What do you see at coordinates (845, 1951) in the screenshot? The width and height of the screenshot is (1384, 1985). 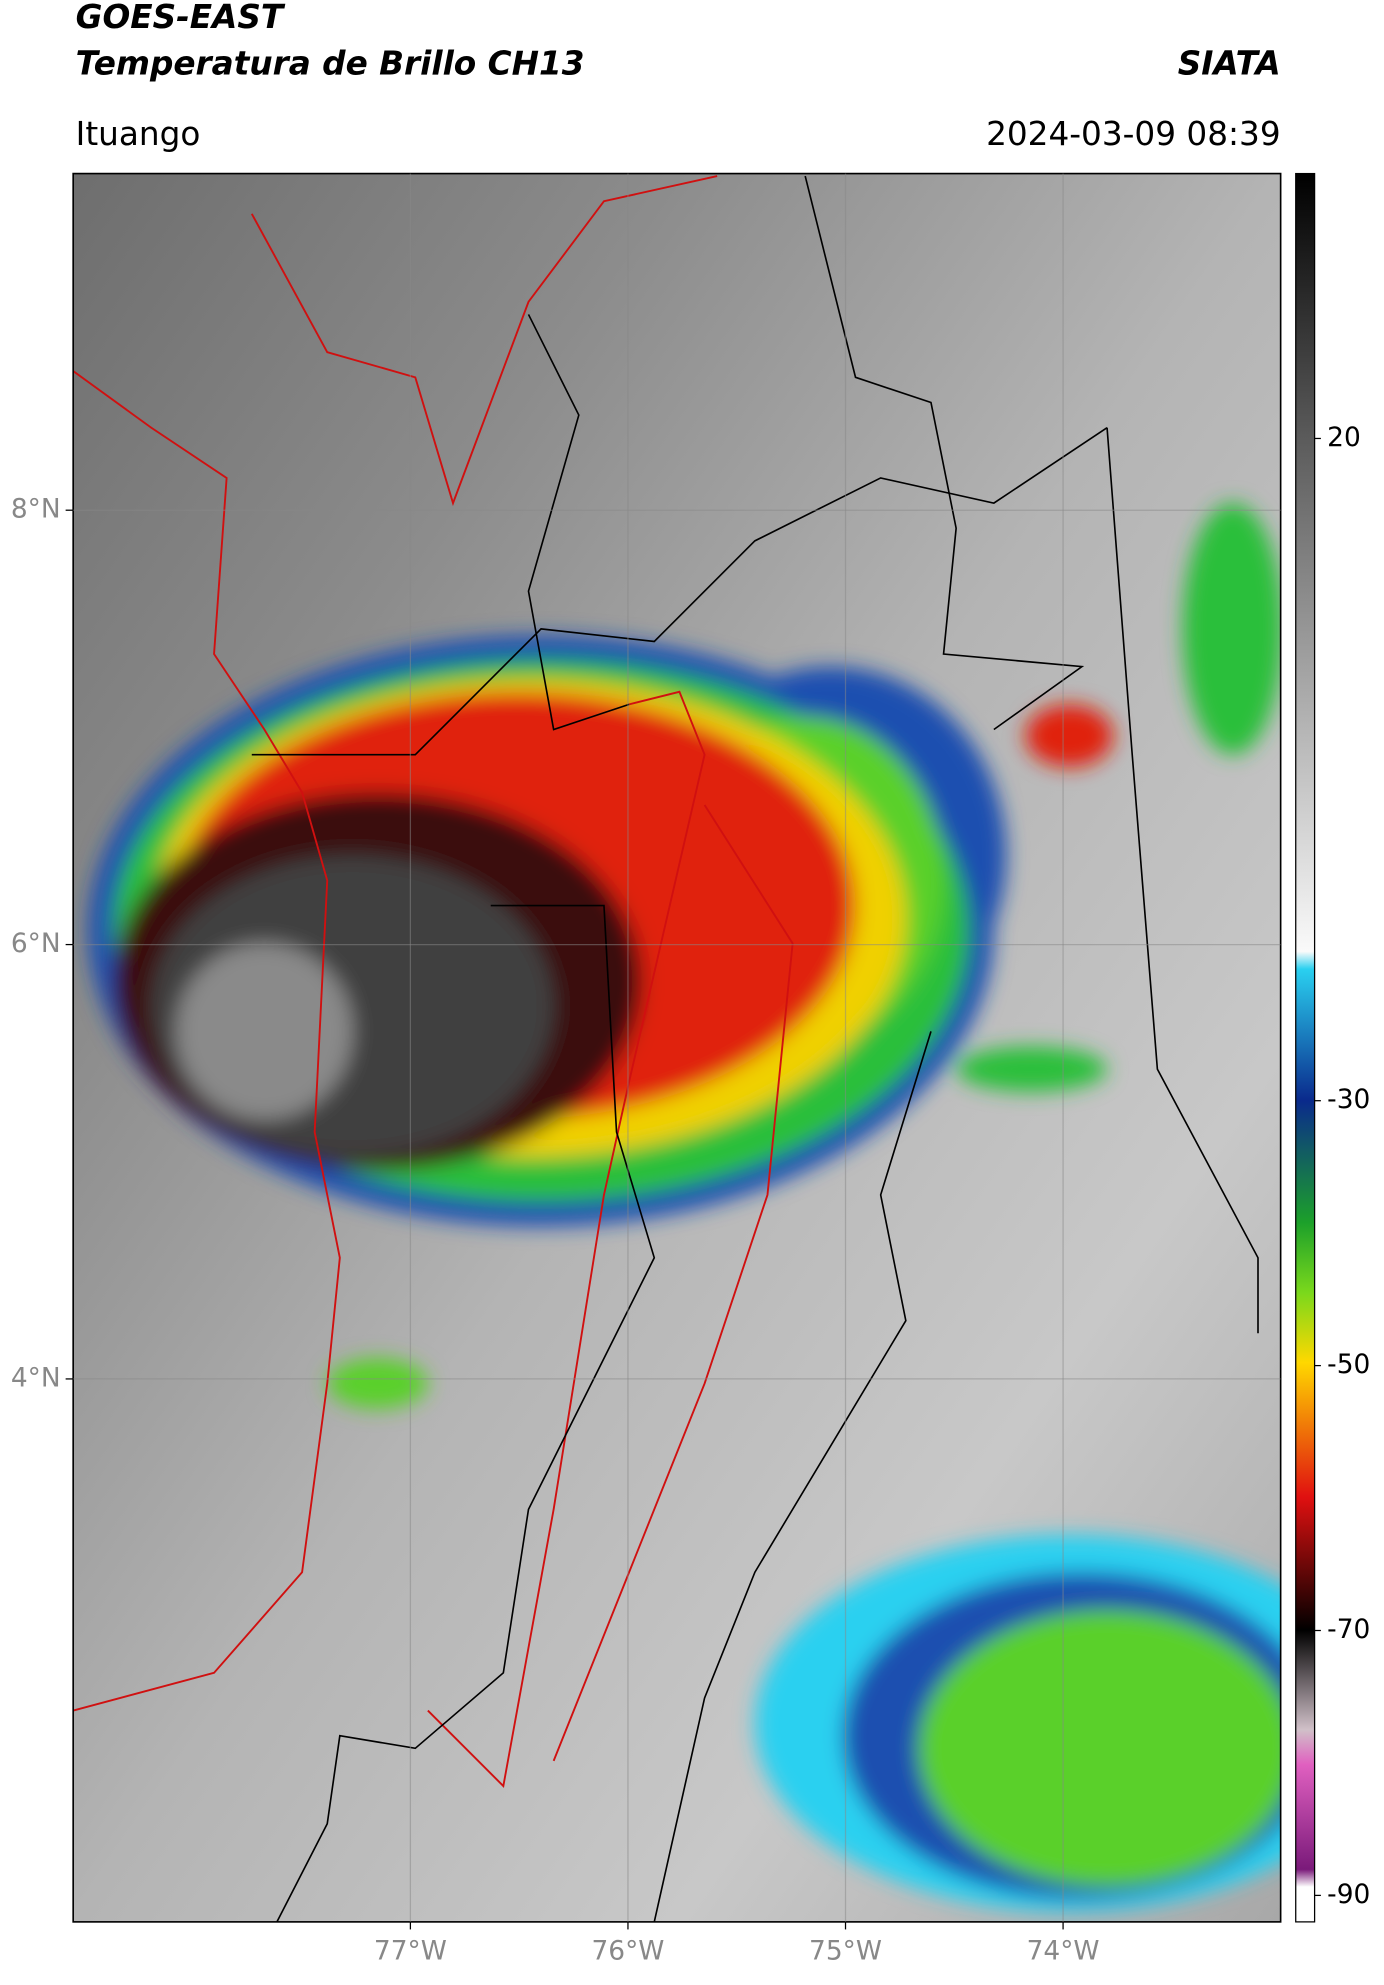 I see `x-tick-label: 75°W` at bounding box center [845, 1951].